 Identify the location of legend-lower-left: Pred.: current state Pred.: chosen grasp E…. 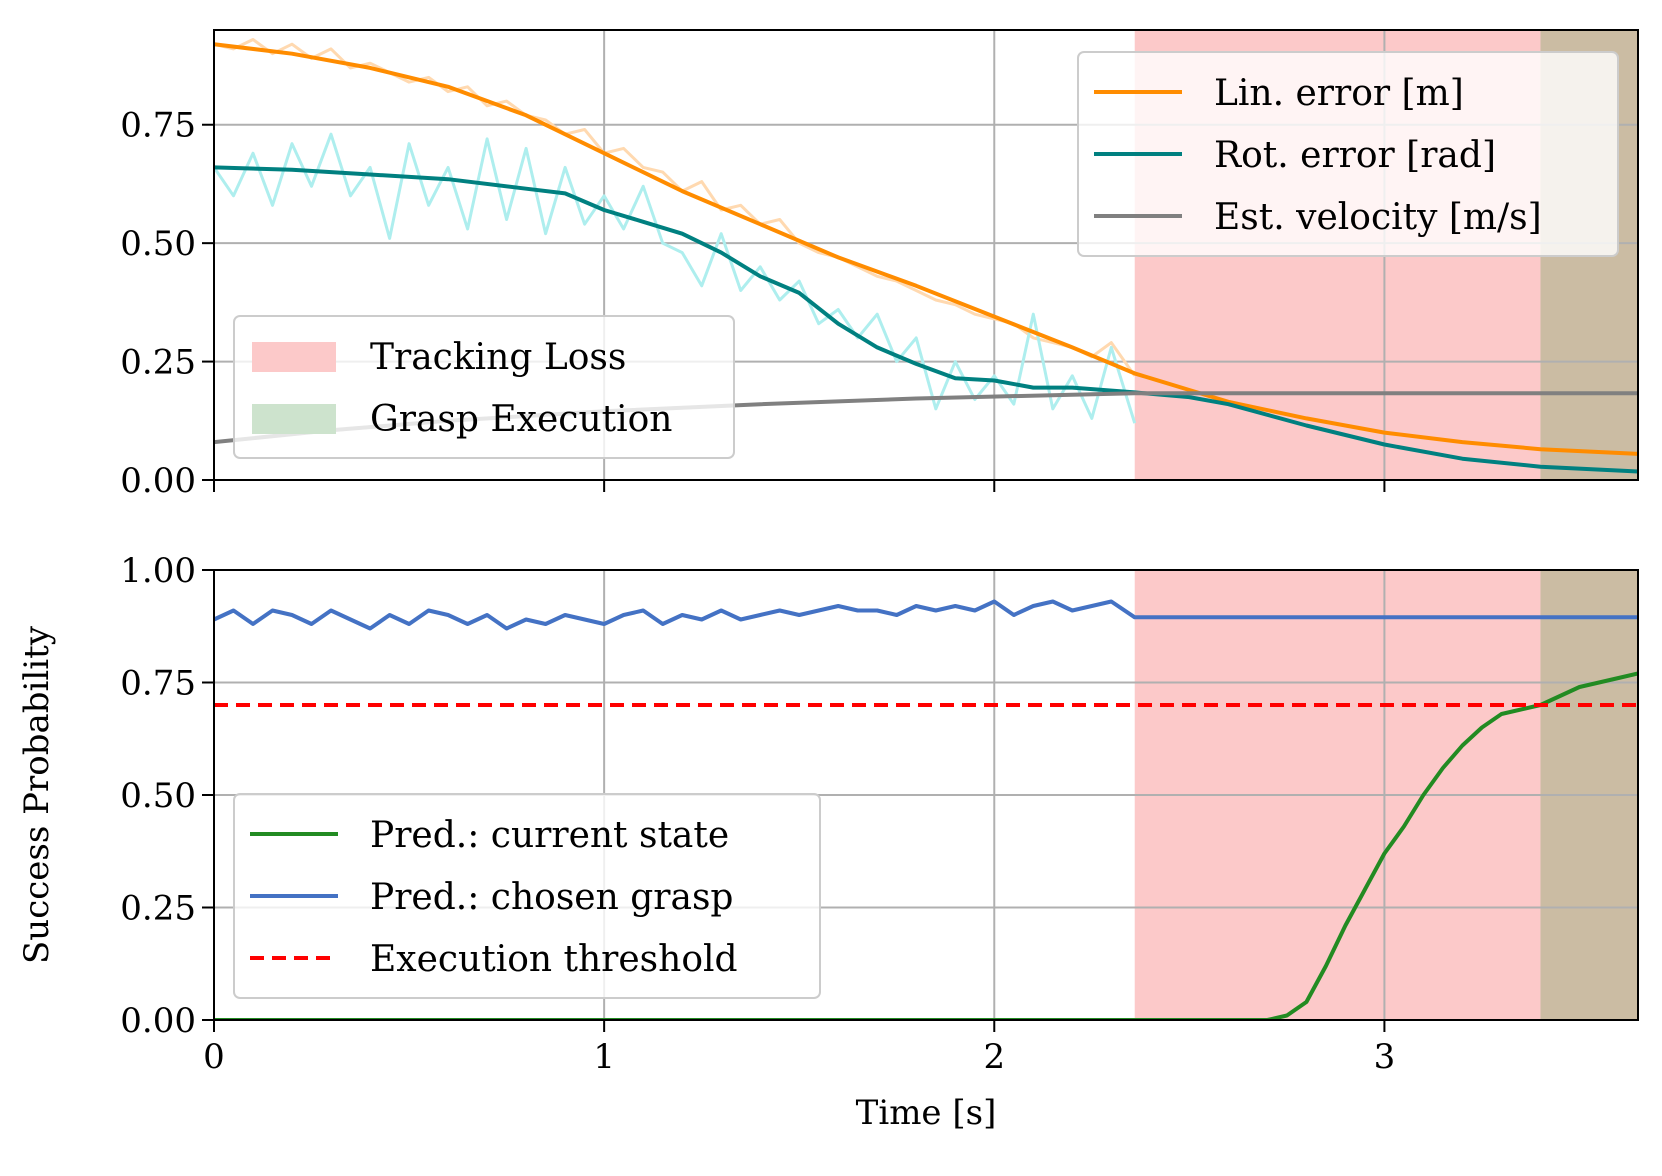
(527, 896).